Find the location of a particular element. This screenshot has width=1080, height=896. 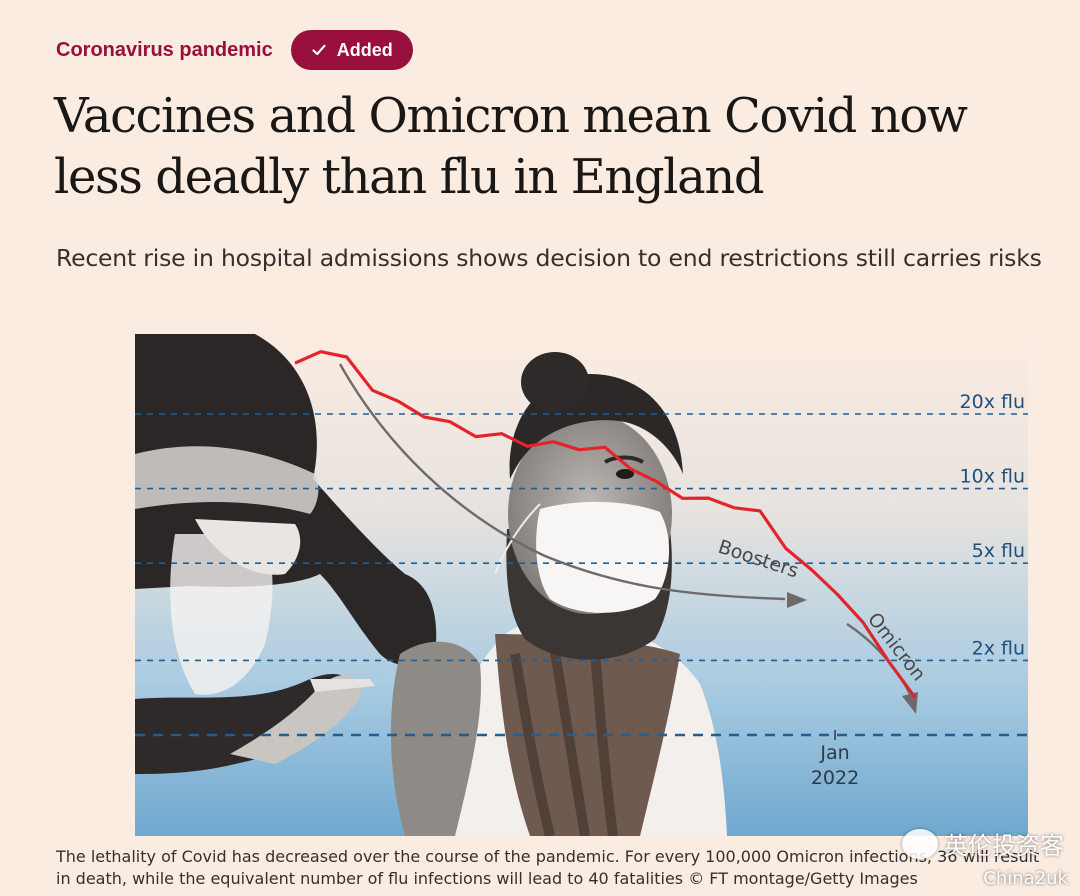

topic-row: Coronavirus pandemic Added is located at coordinates (234, 50).